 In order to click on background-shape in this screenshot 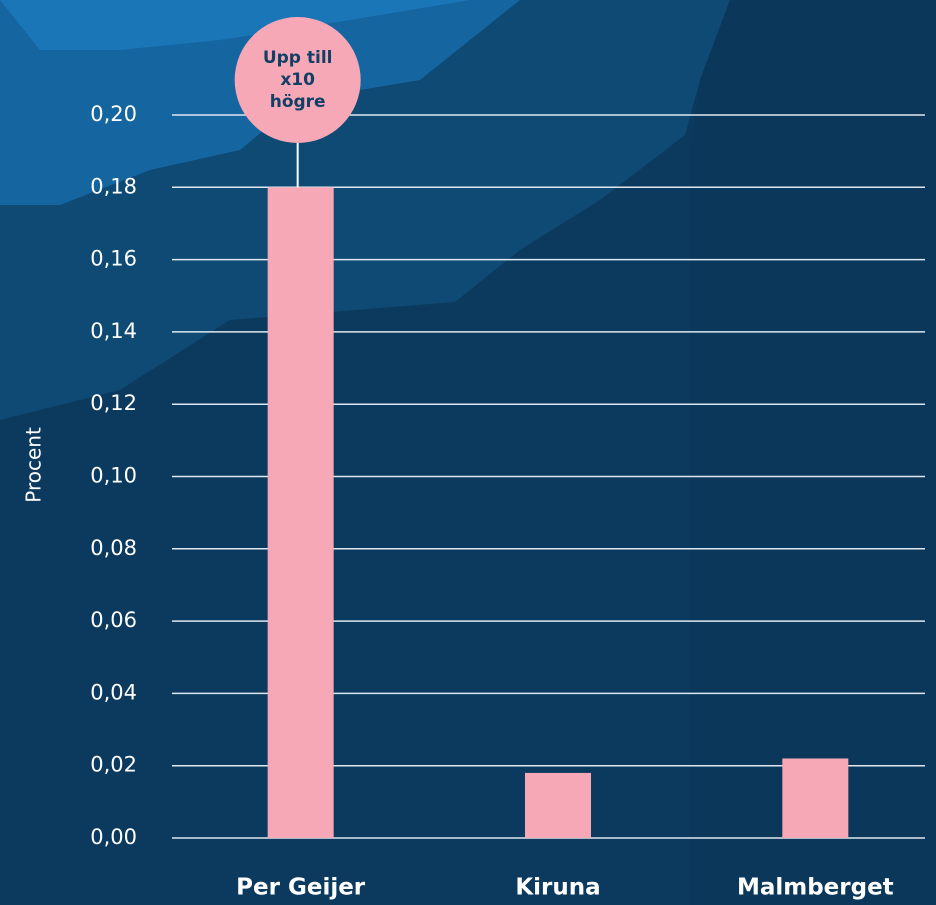, I will do `click(235, 25)`.